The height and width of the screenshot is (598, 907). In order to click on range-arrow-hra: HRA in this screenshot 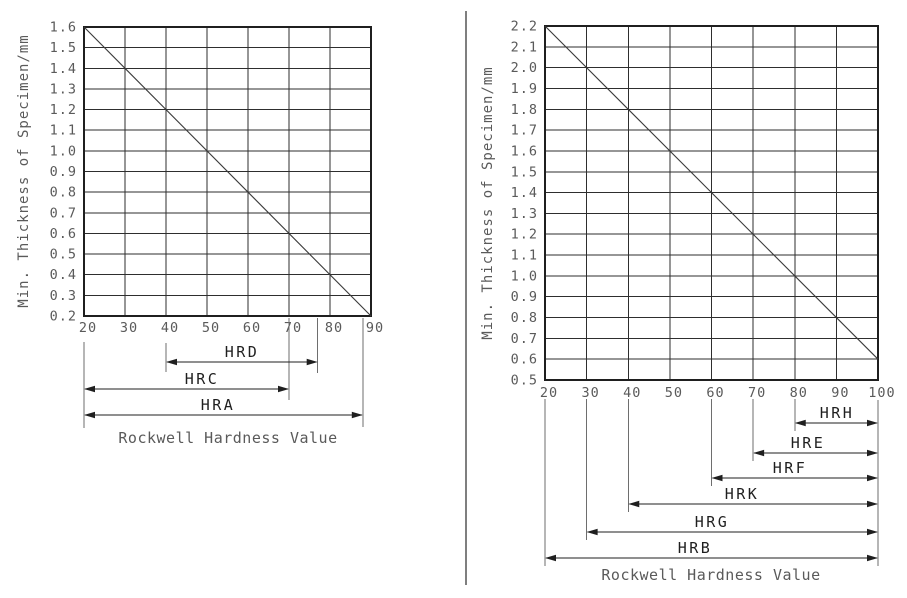, I will do `click(223, 407)`.